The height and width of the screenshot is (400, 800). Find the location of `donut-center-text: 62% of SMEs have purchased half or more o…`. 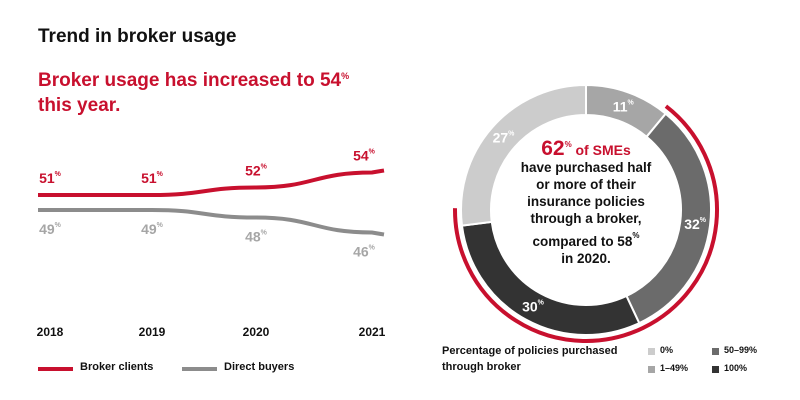

donut-center-text: 62% of SMEs have purchased half or more o… is located at coordinates (586, 201).